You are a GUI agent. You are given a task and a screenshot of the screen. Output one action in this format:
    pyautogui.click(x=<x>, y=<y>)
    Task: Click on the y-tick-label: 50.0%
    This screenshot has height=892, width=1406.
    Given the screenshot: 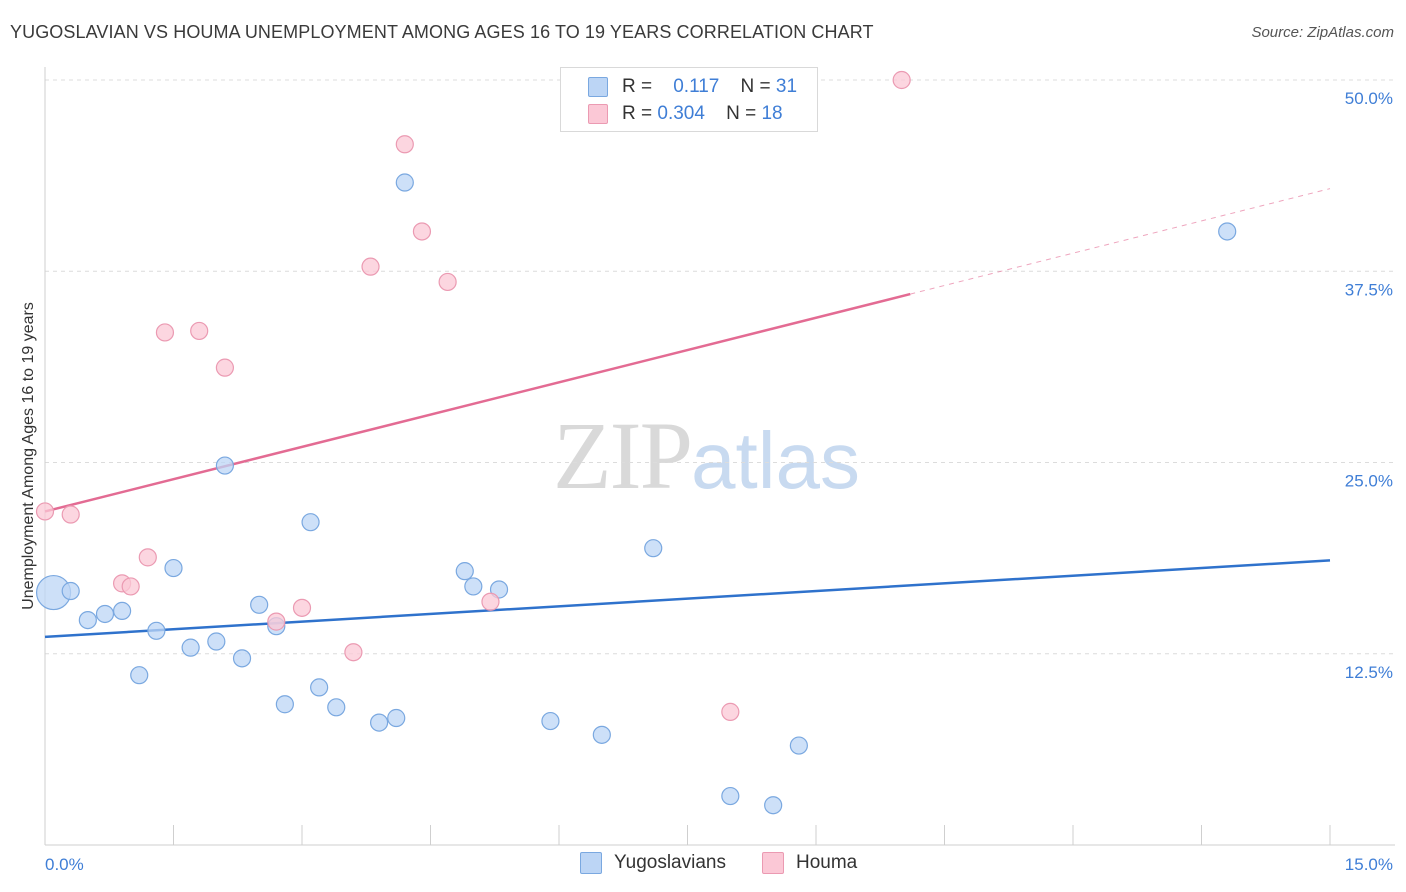 What is the action you would take?
    pyautogui.click(x=1369, y=98)
    